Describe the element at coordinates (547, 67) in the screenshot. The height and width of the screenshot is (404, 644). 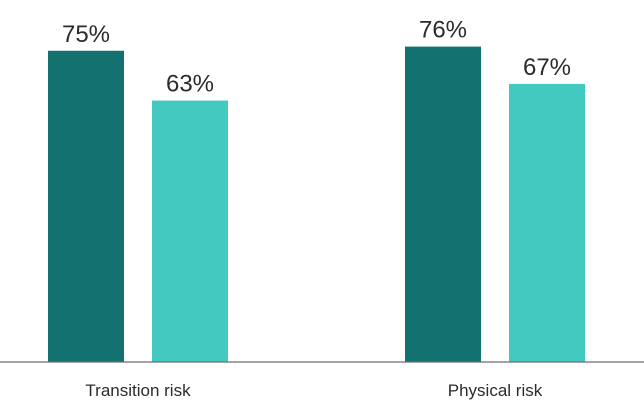
I see `value-label-physical-risk-series-2: 67%` at that location.